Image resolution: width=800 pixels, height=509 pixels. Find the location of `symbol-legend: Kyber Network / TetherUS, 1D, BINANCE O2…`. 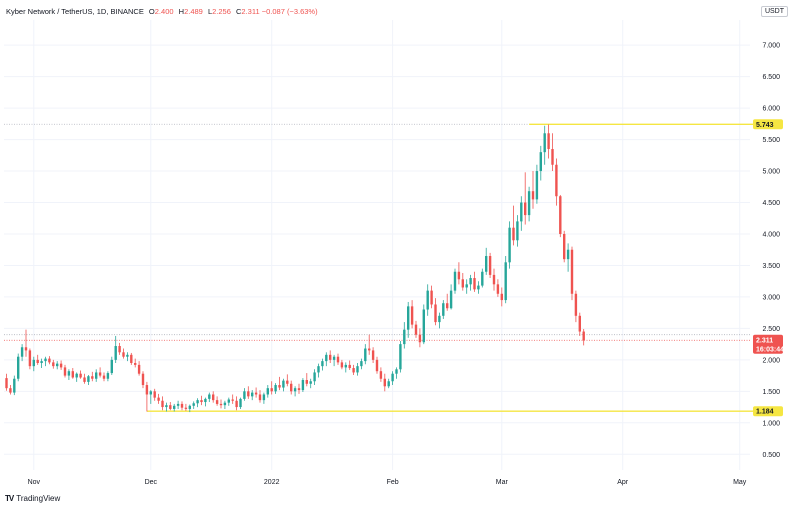

symbol-legend: Kyber Network / TetherUS, 1D, BINANCE O2… is located at coordinates (162, 11).